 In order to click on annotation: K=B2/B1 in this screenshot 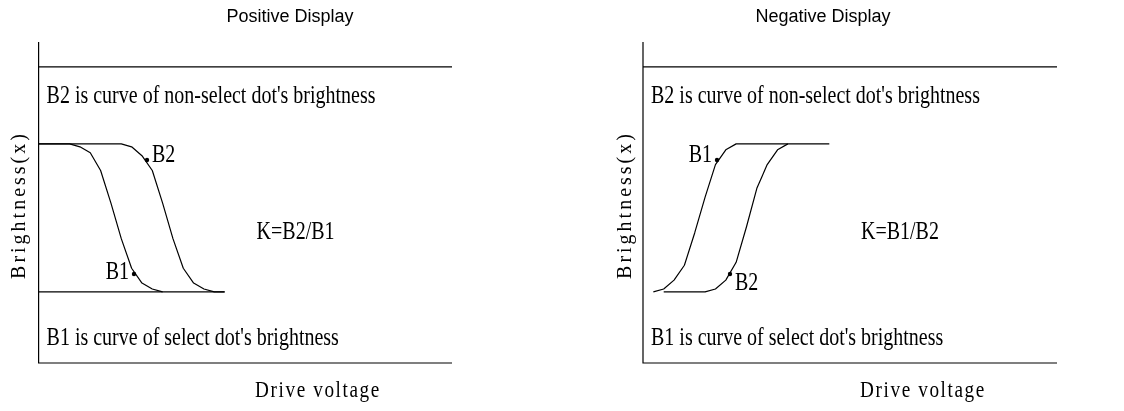, I will do `click(295, 230)`.